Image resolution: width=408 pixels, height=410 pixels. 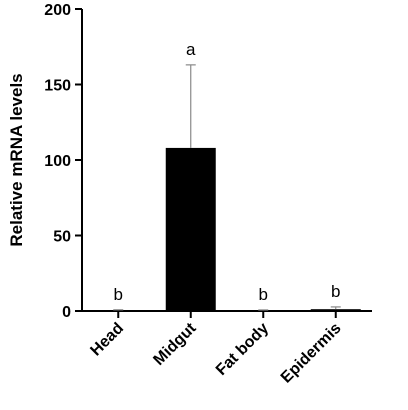 I want to click on y-tick-label: 100, so click(x=57, y=161).